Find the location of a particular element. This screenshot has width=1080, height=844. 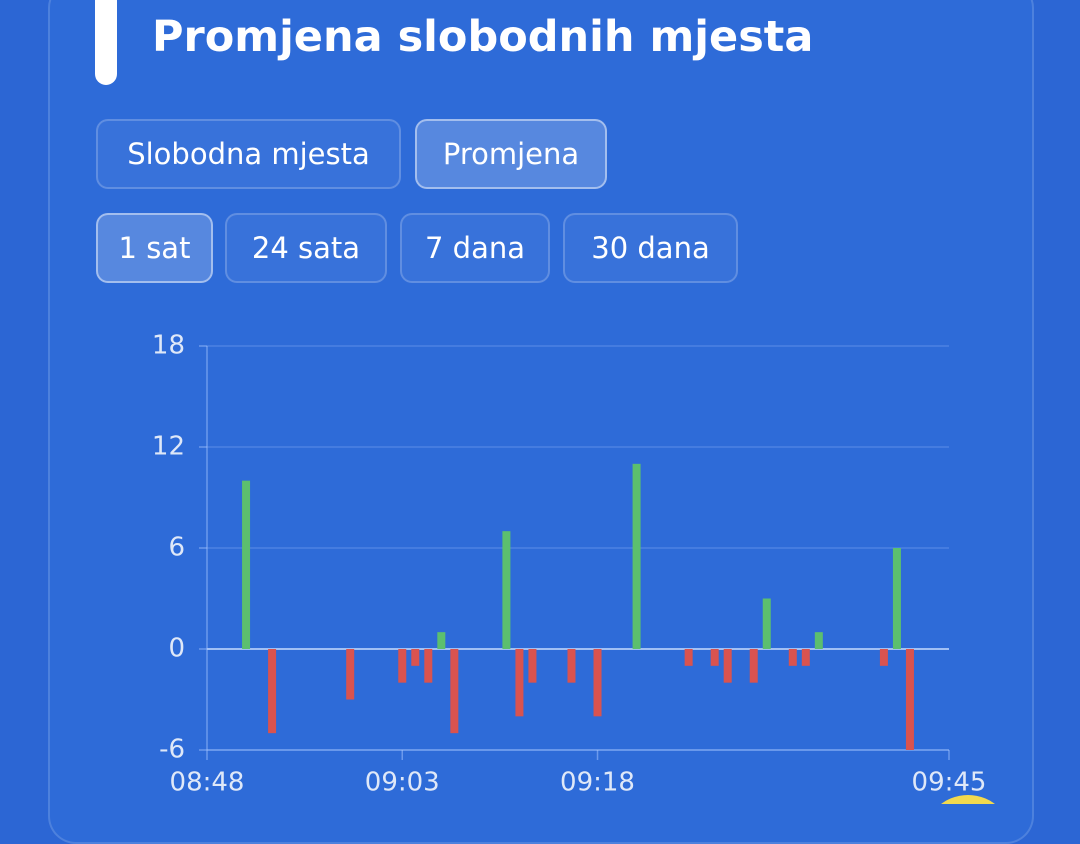

x-tick-label: 09:03 is located at coordinates (402, 783).